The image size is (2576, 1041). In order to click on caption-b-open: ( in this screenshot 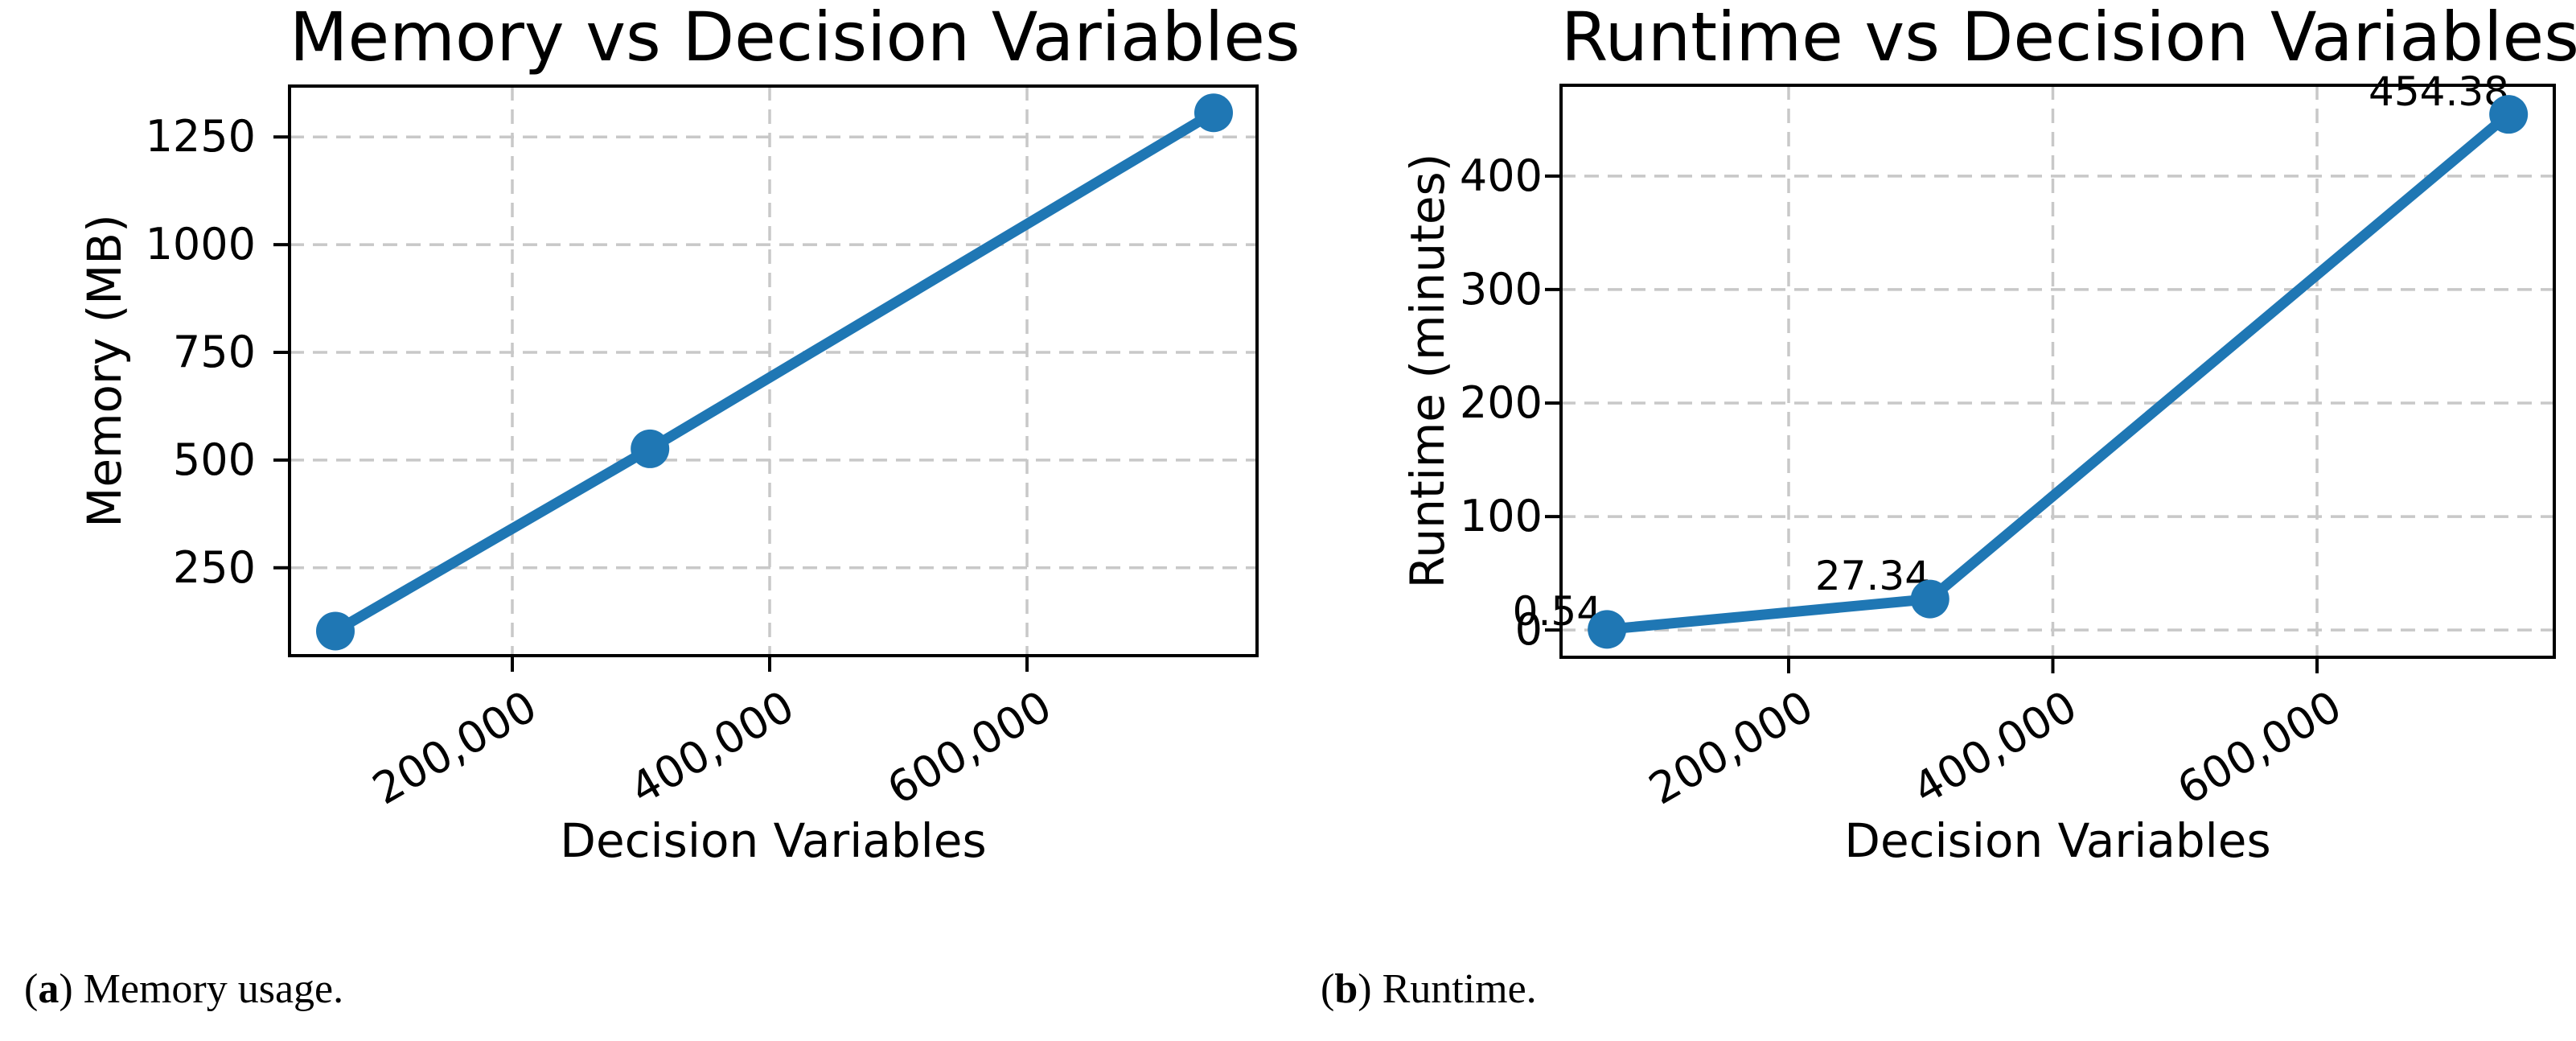, I will do `click(1328, 989)`.